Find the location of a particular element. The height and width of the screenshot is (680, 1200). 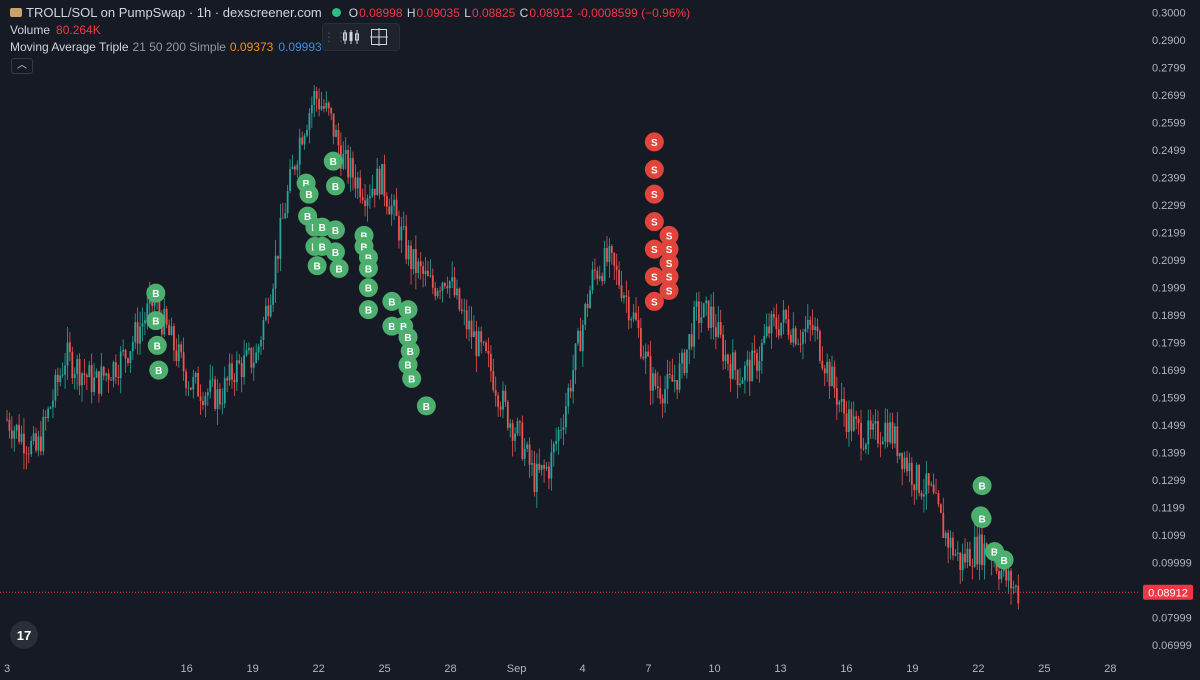

y-tick-label: 0.1599 is located at coordinates (1169, 399).